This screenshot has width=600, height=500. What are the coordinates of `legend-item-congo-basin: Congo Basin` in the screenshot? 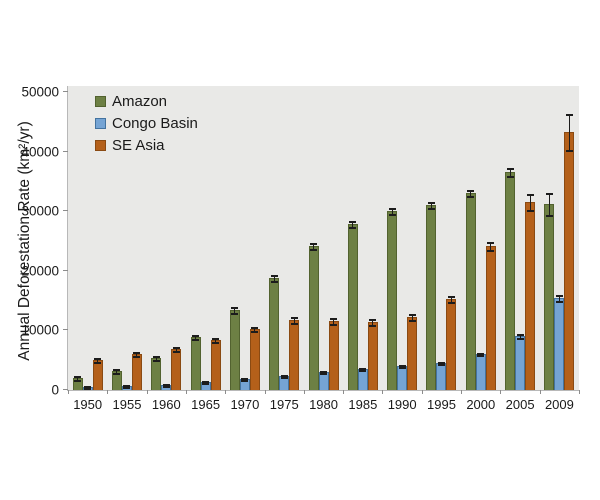 It's located at (146, 123).